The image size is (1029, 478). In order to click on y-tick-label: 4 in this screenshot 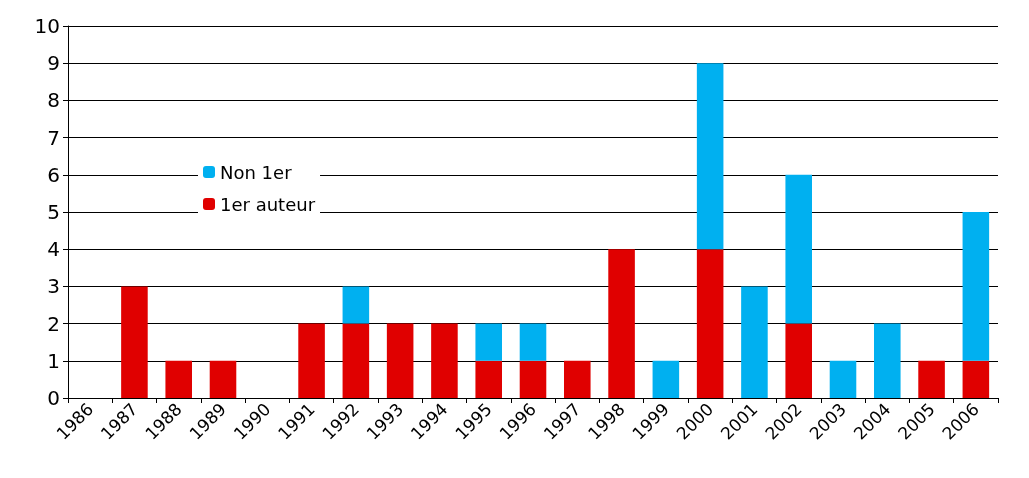, I will do `click(53, 249)`.